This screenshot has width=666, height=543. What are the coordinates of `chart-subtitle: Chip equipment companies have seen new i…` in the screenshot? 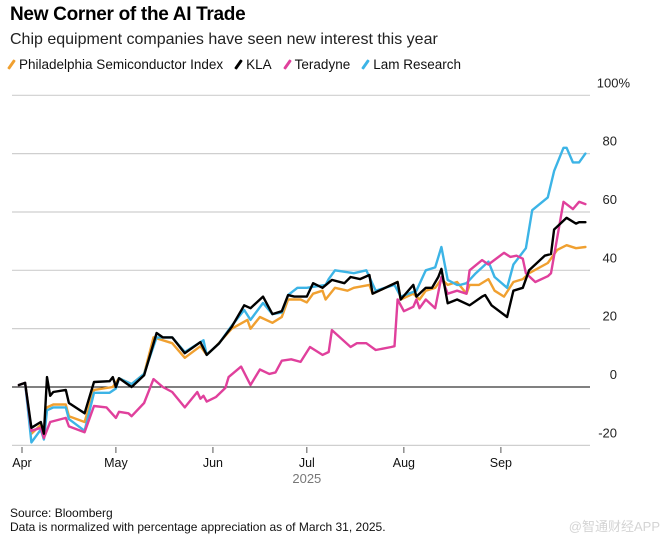 It's located at (224, 39).